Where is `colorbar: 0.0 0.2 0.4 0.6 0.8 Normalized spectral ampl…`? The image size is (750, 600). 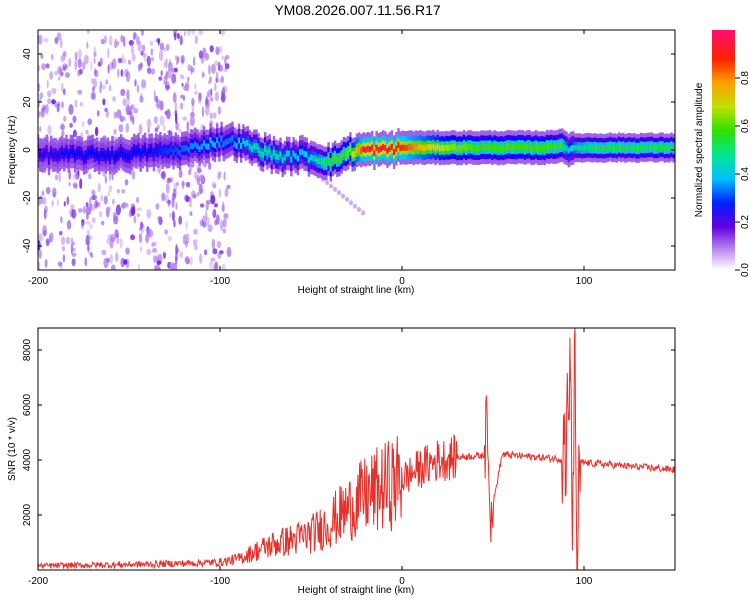
colorbar: 0.0 0.2 0.4 0.6 0.8 Normalized spectral ampl… is located at coordinates (722, 153).